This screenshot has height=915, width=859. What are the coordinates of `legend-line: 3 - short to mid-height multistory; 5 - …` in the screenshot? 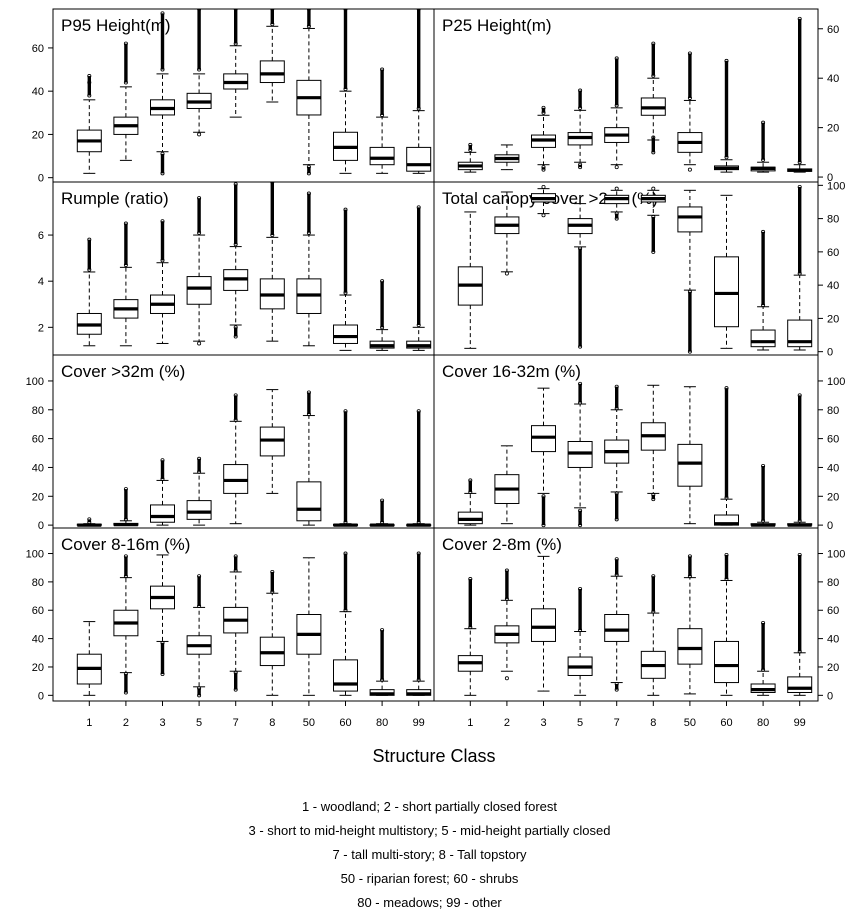 It's located at (429, 830).